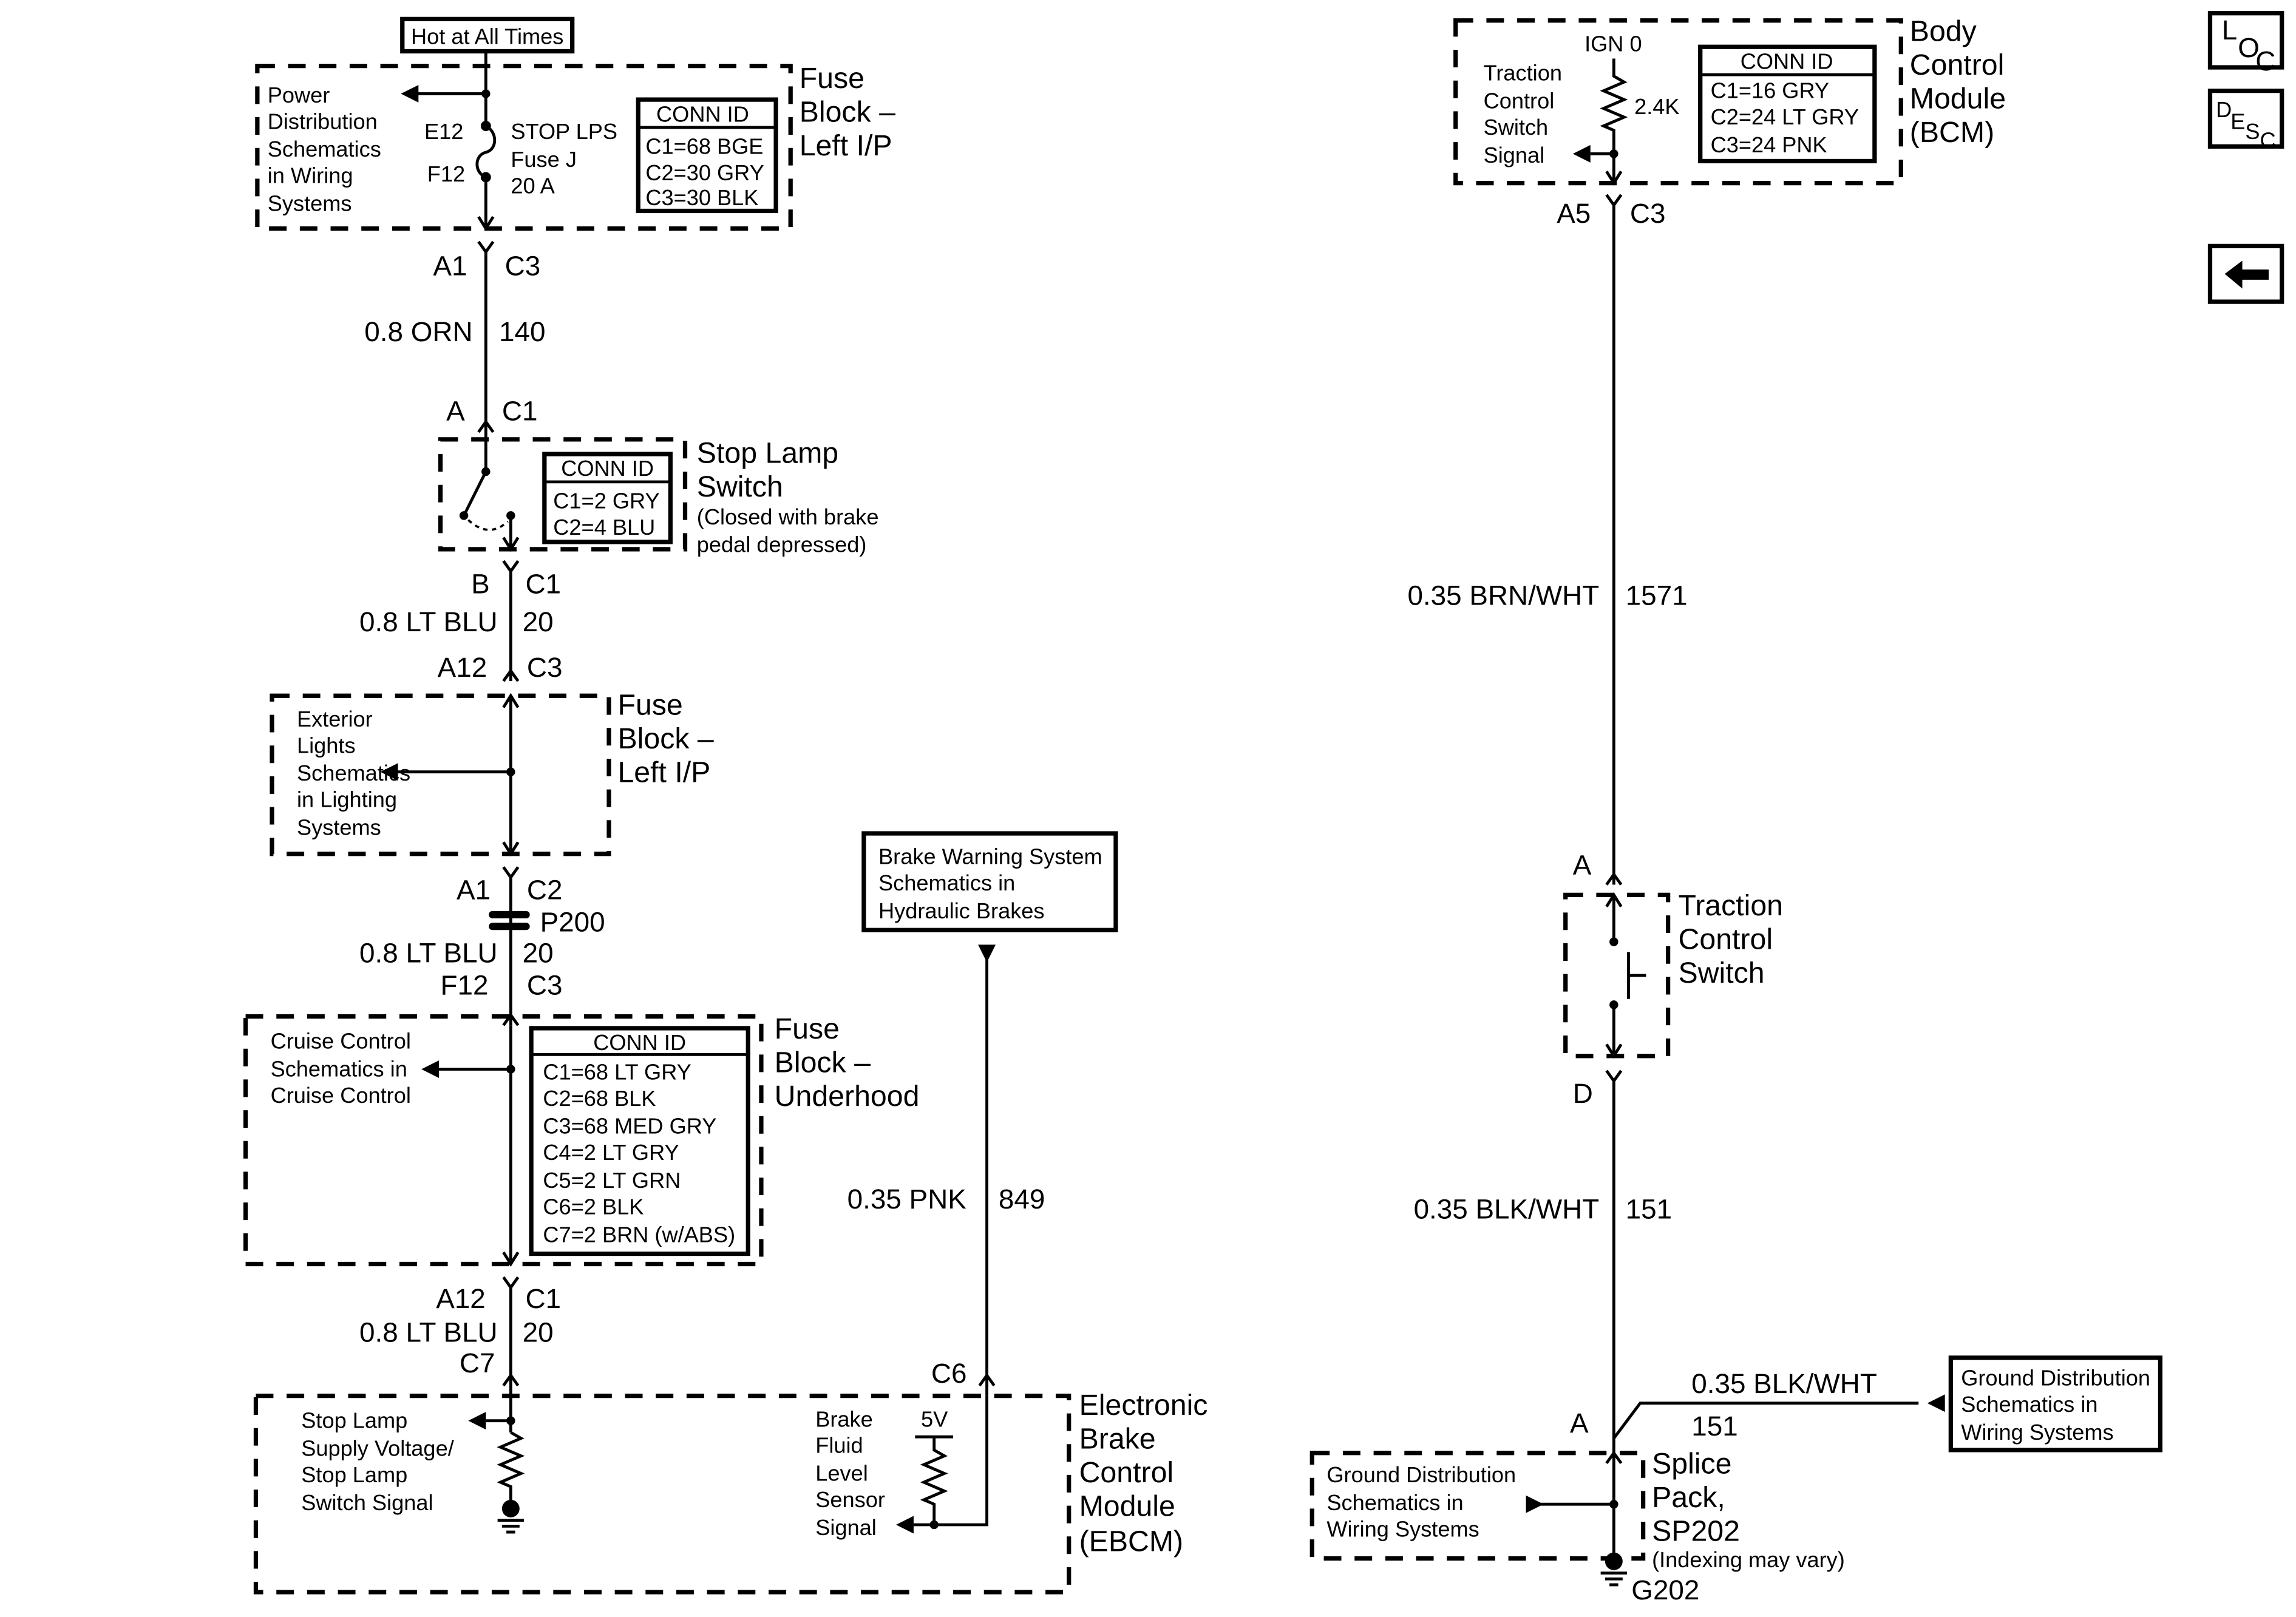  Describe the element at coordinates (788, 516) in the screenshot. I see `component-note: (Closed with brake` at that location.